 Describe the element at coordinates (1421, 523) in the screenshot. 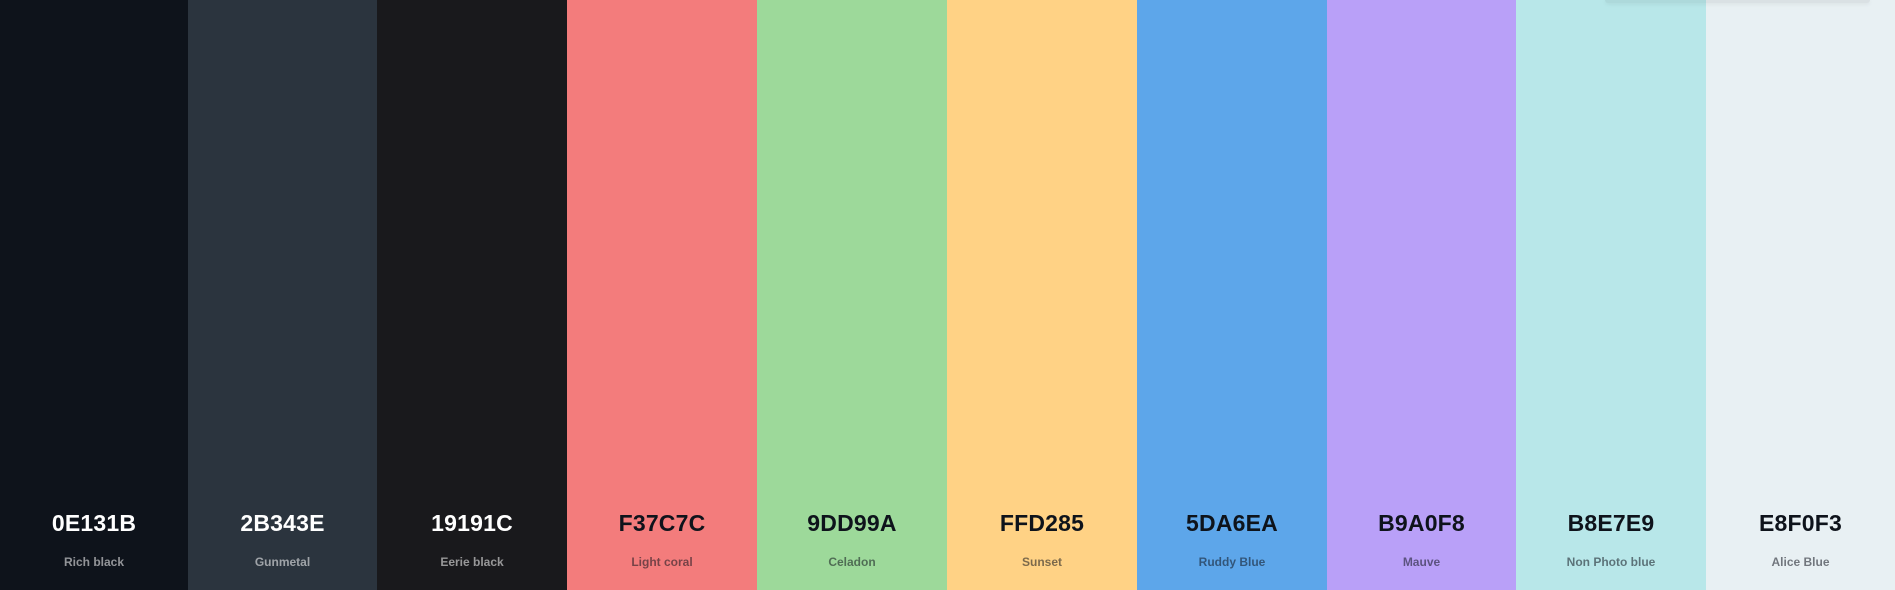

I see `swatch-hex: B9A0F8` at that location.